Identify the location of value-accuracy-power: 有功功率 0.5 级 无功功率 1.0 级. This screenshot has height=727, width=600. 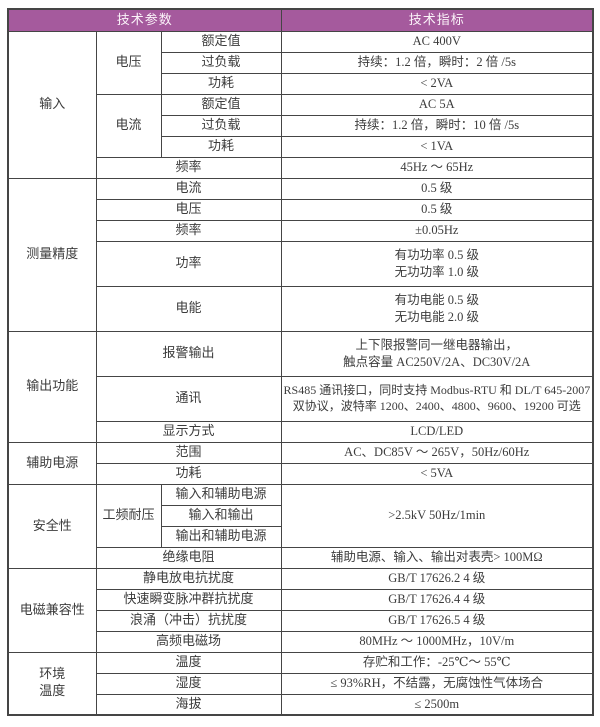
(437, 263).